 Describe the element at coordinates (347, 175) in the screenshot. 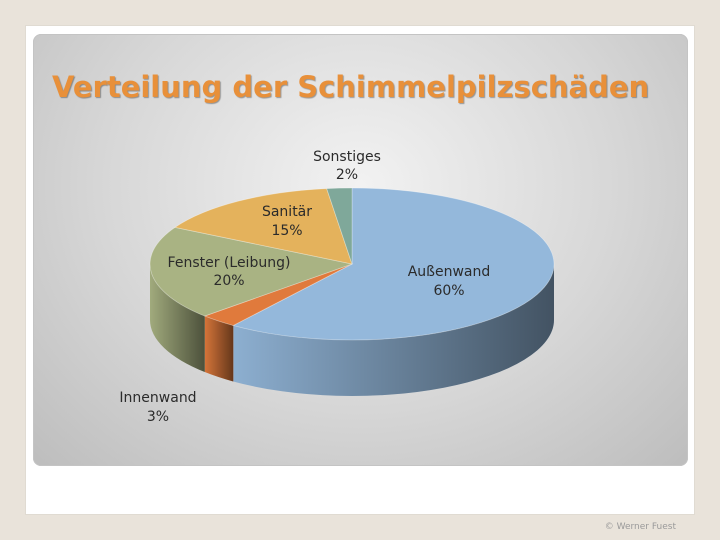

I see `label-sonstiges-value: 2%` at that location.